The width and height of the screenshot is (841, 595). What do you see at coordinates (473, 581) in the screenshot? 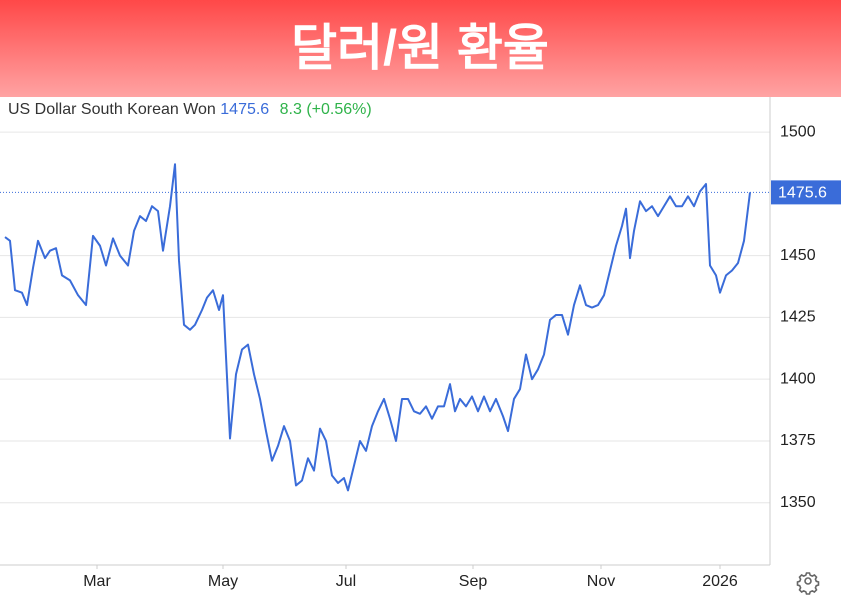
I see `x-tick-label: Sep` at bounding box center [473, 581].